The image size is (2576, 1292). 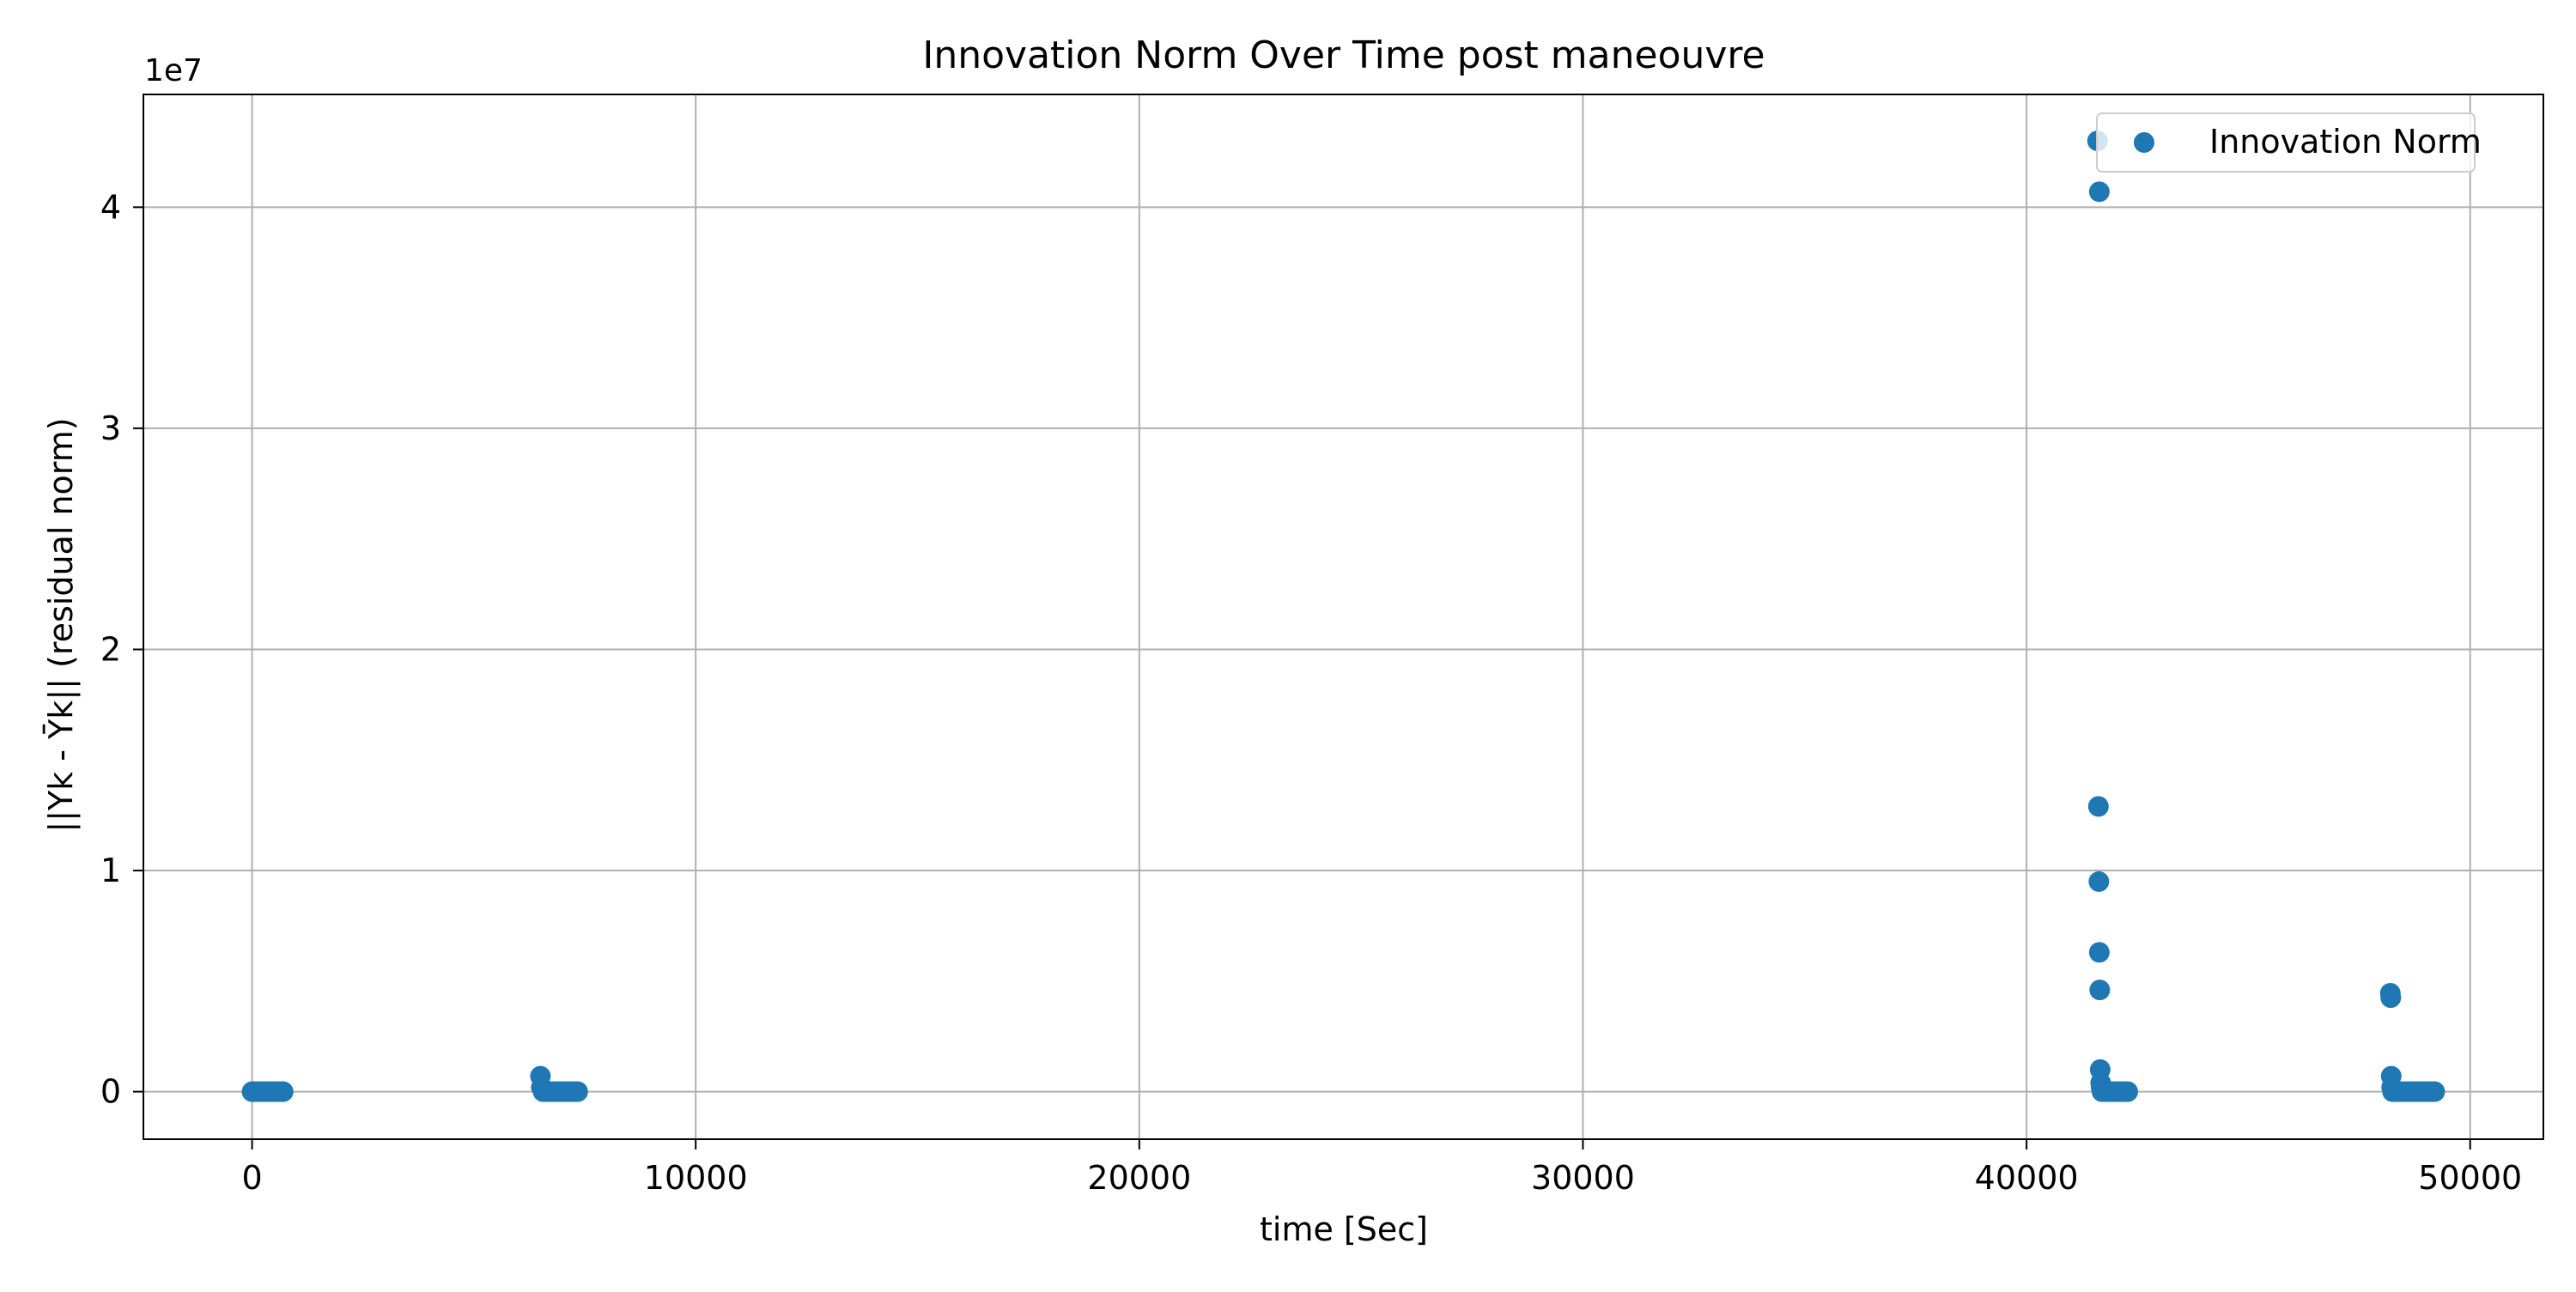 I want to click on y-tick-label: 4, so click(x=111, y=207).